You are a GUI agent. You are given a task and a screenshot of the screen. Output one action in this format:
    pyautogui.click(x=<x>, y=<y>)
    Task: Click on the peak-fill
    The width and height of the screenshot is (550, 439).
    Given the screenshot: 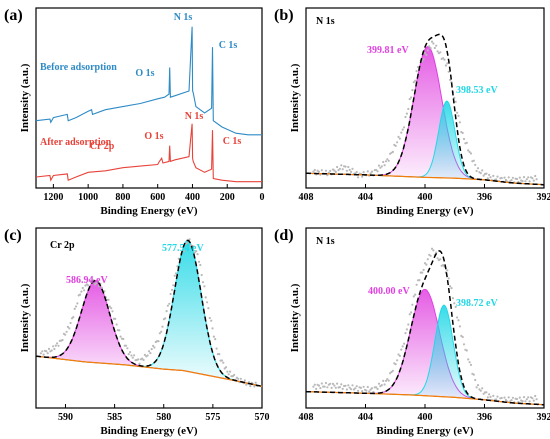 What is the action you would take?
    pyautogui.click(x=425, y=347)
    